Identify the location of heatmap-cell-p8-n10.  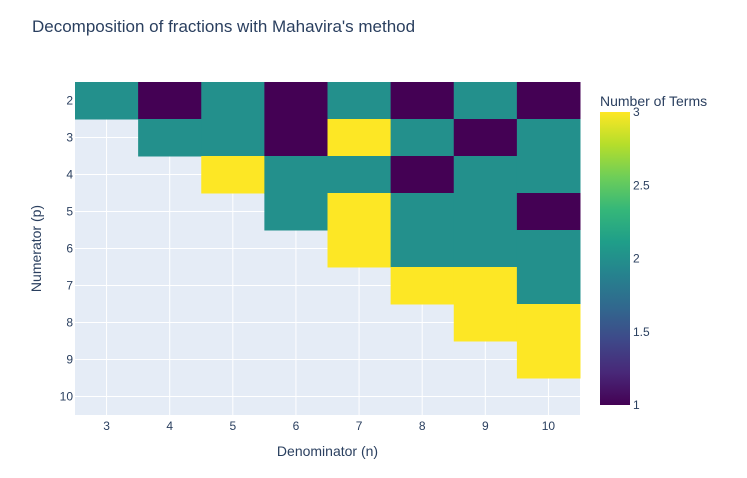
(548, 323).